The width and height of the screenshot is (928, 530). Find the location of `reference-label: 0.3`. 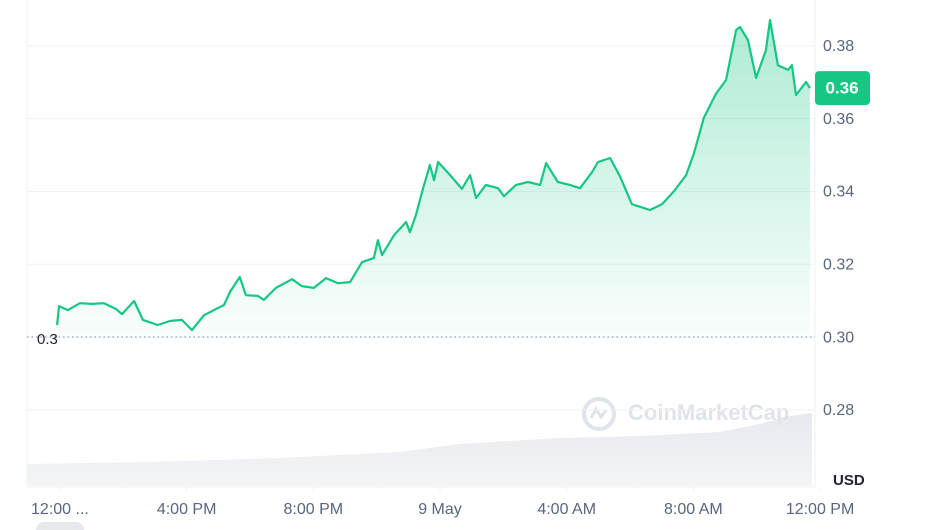

reference-label: 0.3 is located at coordinates (47, 339).